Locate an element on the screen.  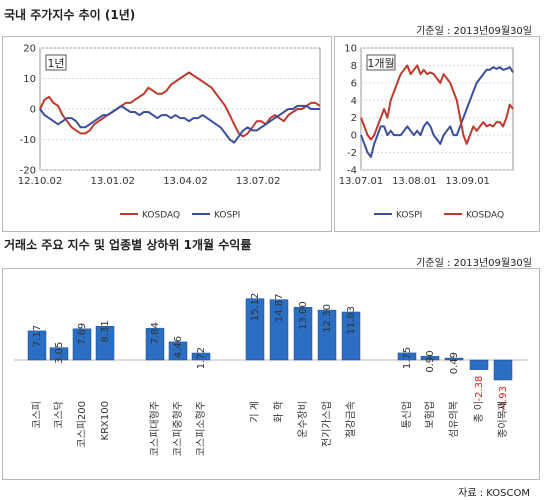
bar-value-label: 0.49 is located at coordinates (454, 363).